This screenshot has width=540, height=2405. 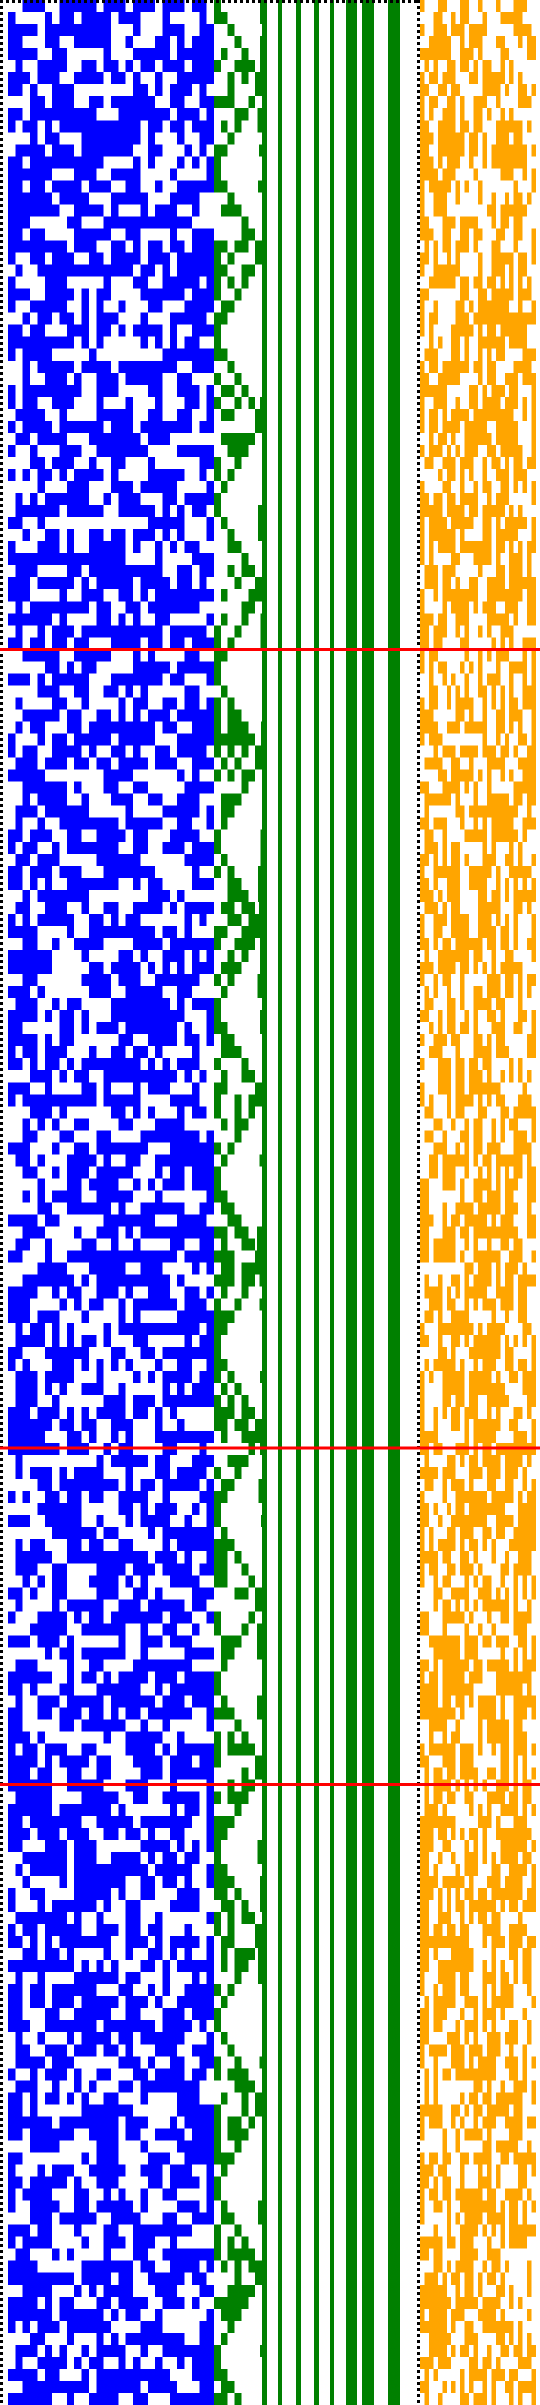 What do you see at coordinates (332, 1202) in the screenshot?
I see `vertical-stripe` at bounding box center [332, 1202].